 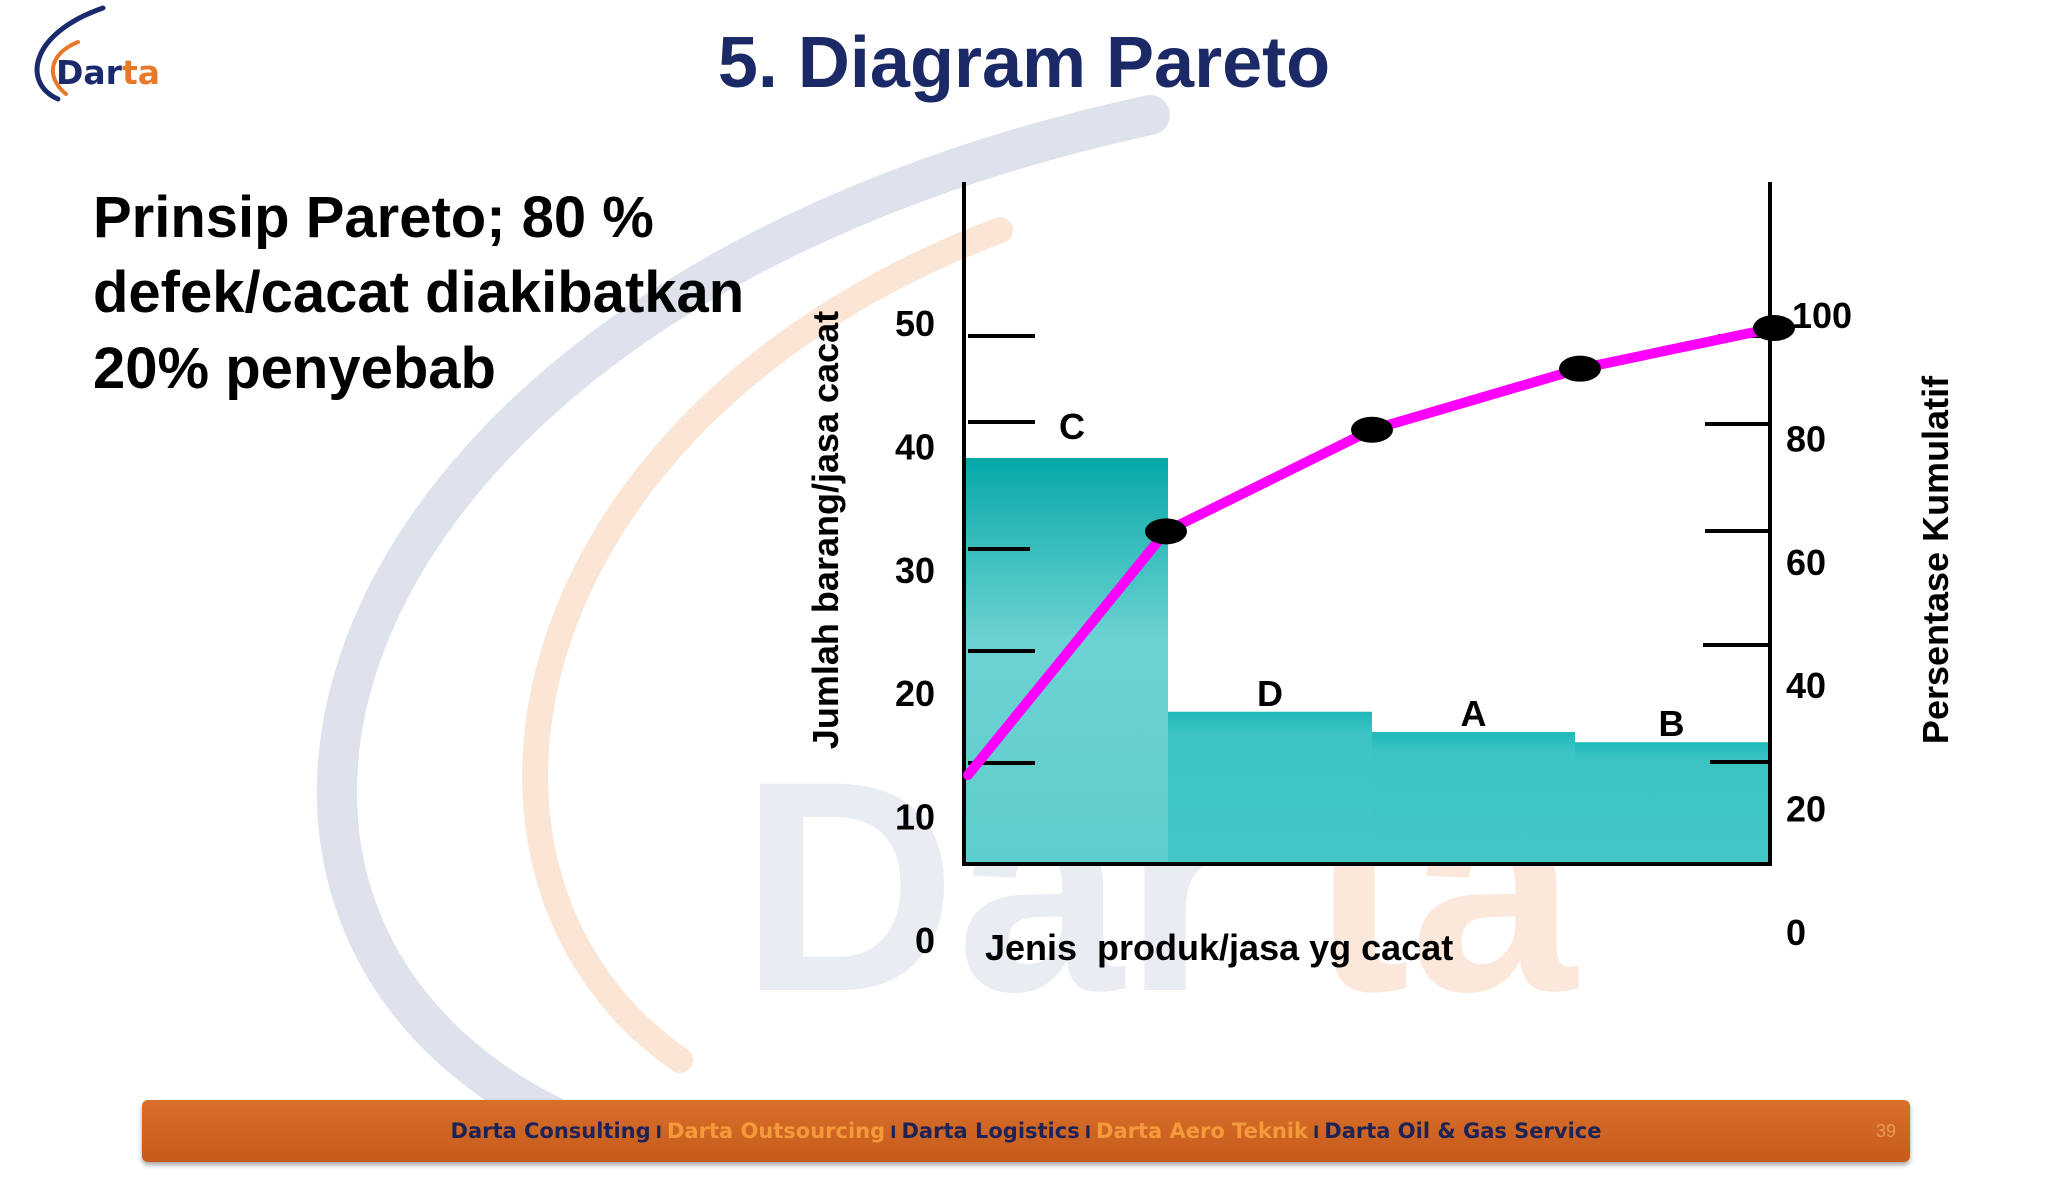 I want to click on footer-link-aero-teknik: Darta Aero Teknik, so click(x=1202, y=1131).